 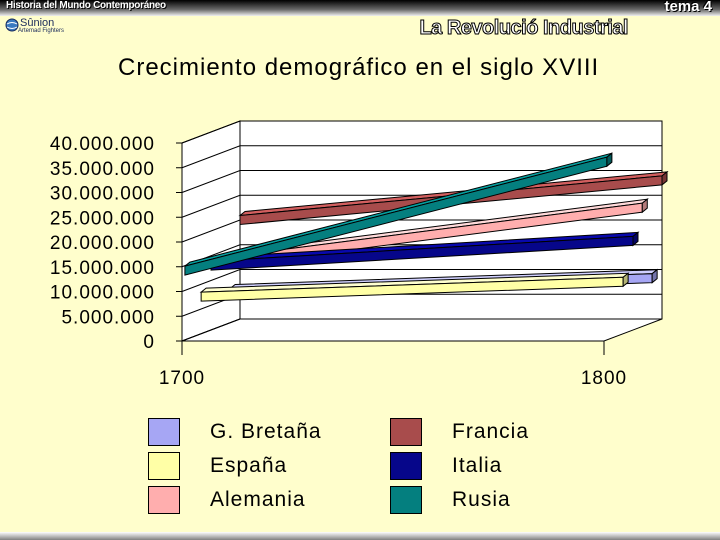 I want to click on sunion-logo: Sûnion Artemad Fighters, so click(x=54, y=26).